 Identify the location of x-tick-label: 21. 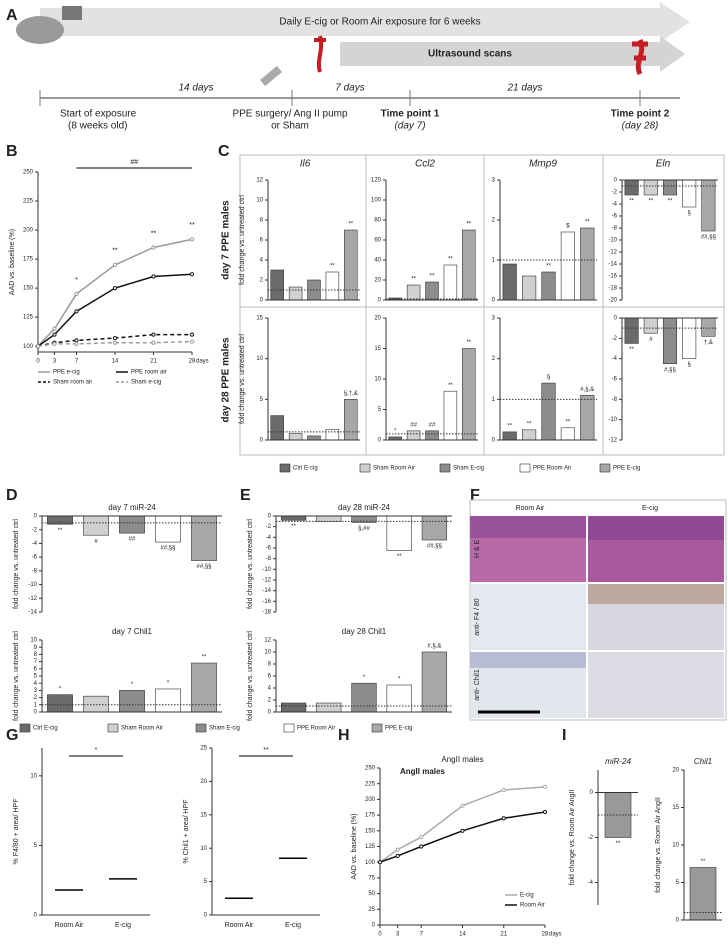
(153, 362).